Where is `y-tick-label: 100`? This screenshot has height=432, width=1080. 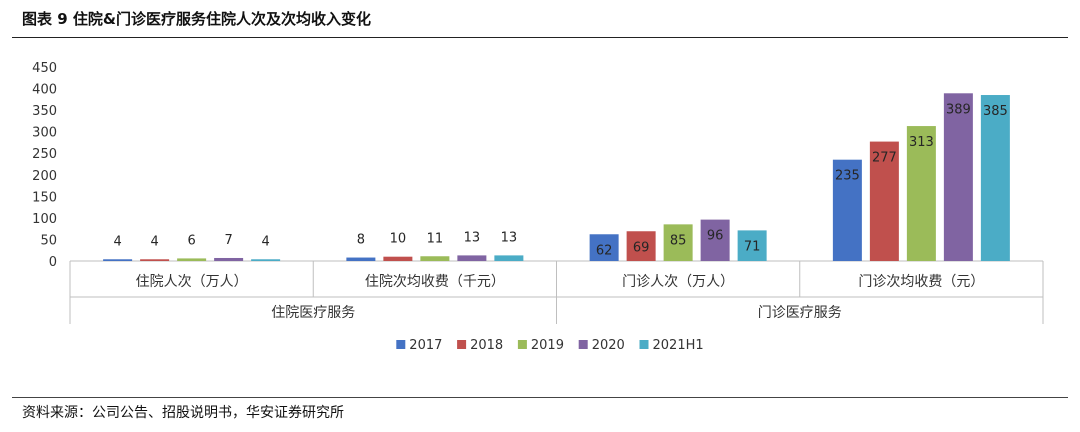
y-tick-label: 100 is located at coordinates (44, 219).